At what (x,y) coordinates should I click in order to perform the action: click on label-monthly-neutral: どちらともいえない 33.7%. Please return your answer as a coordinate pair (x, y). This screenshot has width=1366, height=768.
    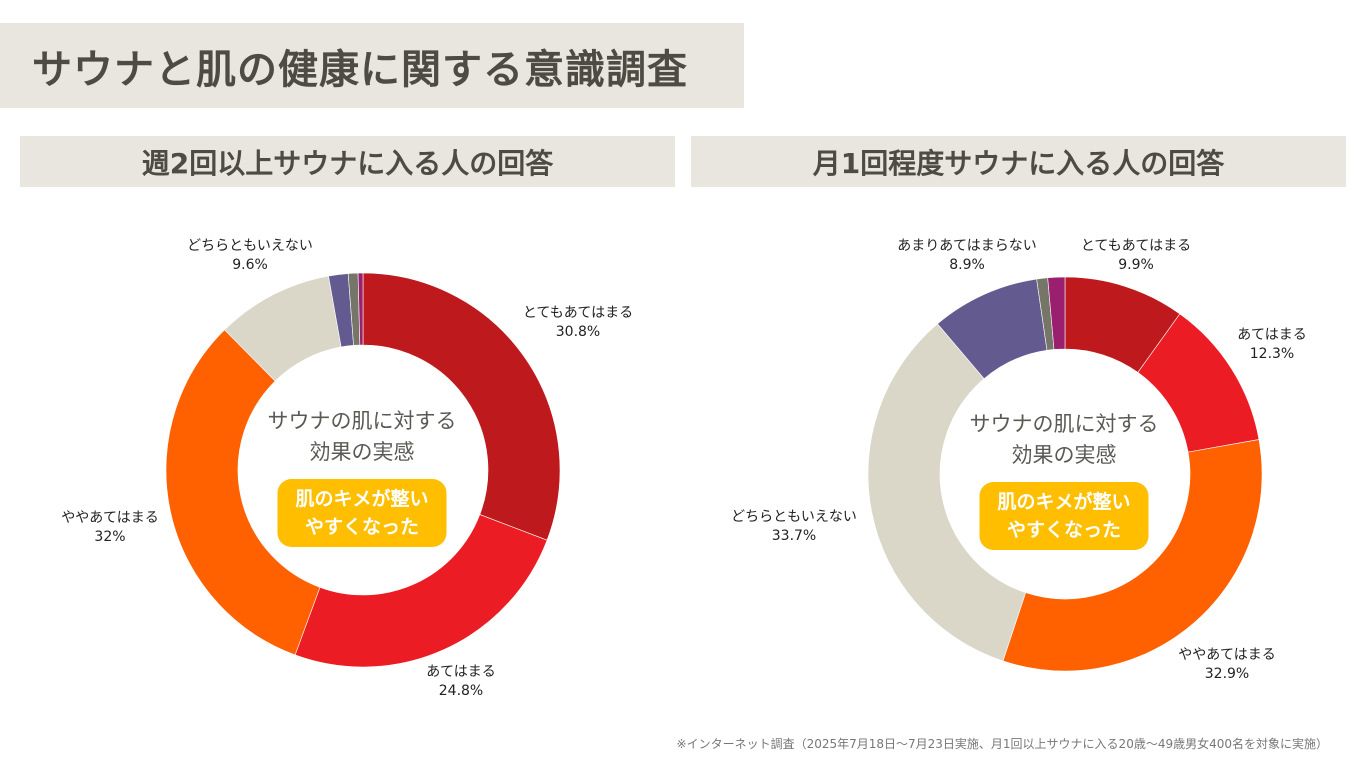
    Looking at the image, I should click on (794, 526).